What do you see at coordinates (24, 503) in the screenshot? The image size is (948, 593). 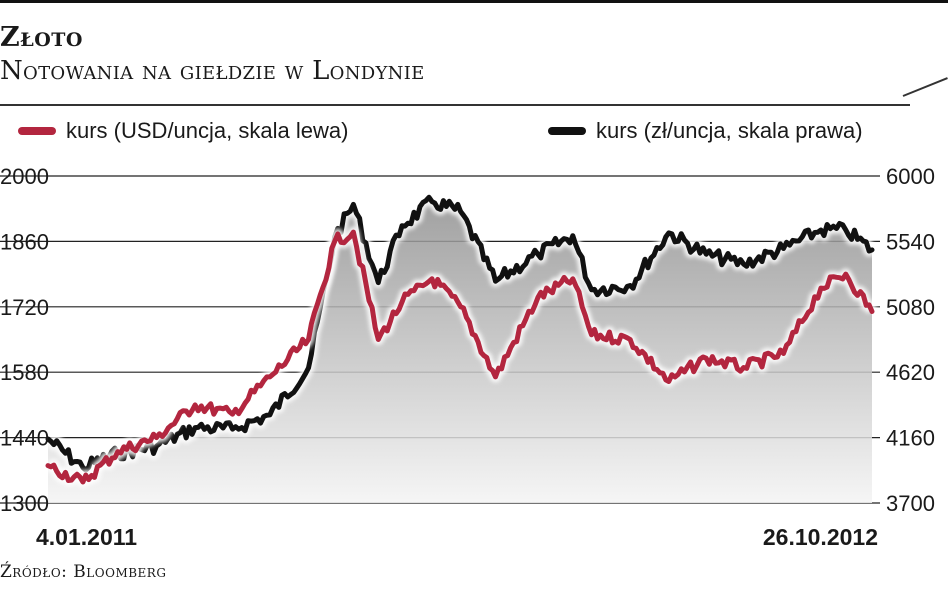 I see `left-tick-label: 1300` at bounding box center [24, 503].